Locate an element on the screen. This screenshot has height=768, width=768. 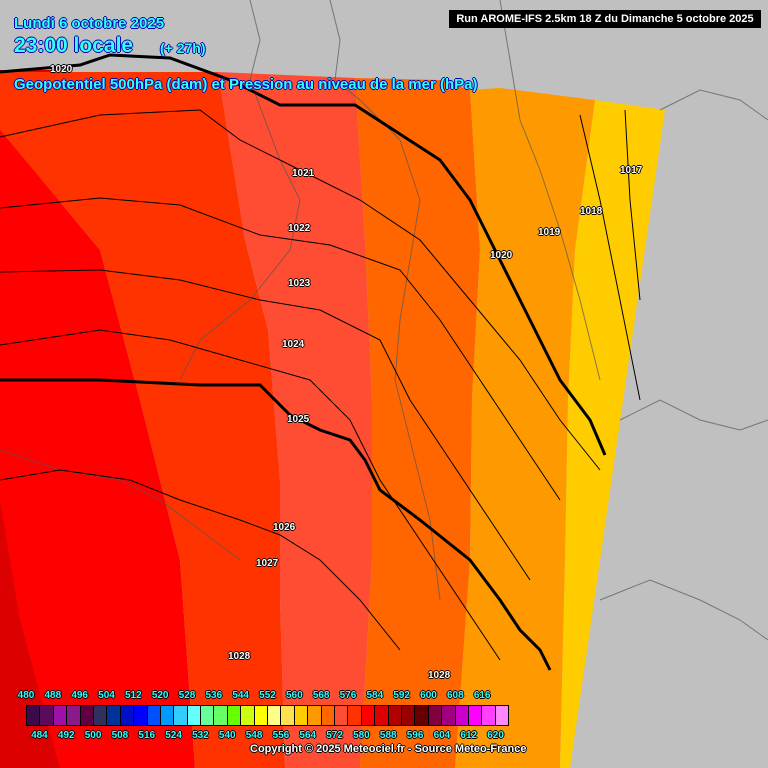
legend-tick-label: 520 is located at coordinates (160, 695).